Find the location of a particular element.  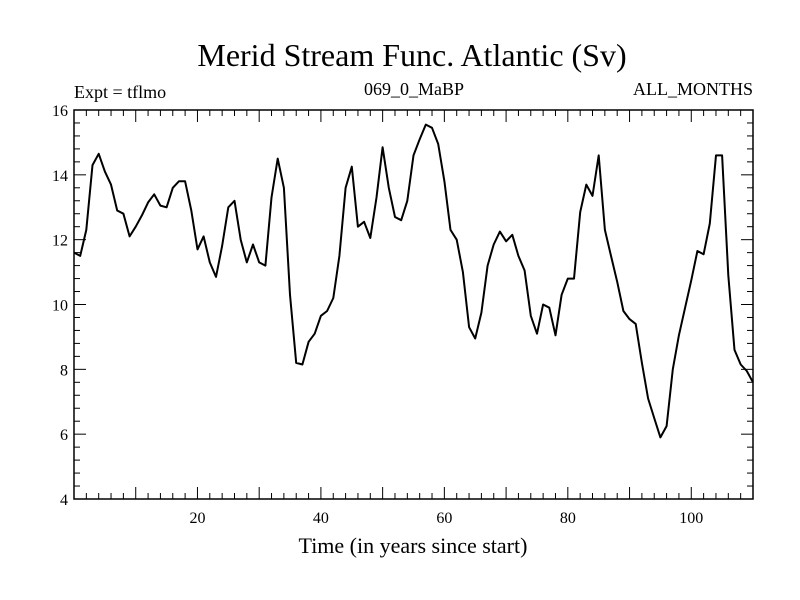

x-tick-label: 80 is located at coordinates (568, 518).